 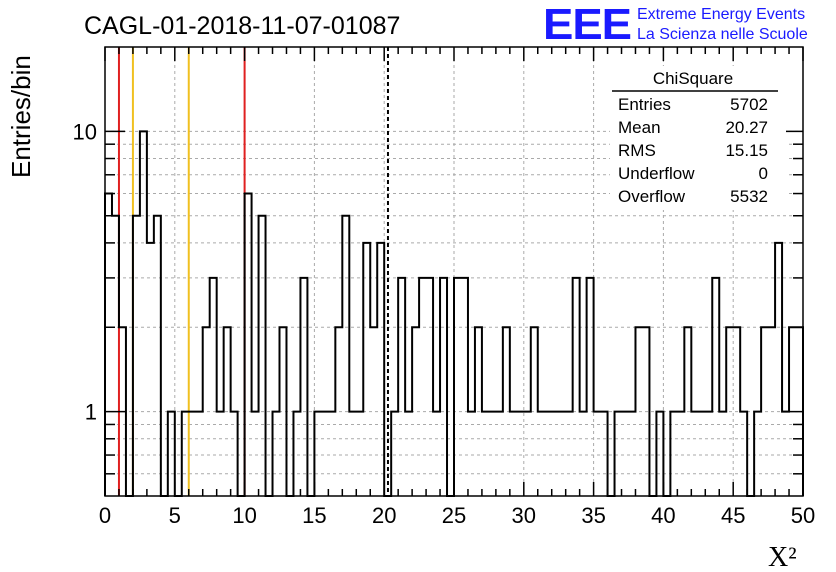 What do you see at coordinates (782, 557) in the screenshot?
I see `x-axis-label: X²` at bounding box center [782, 557].